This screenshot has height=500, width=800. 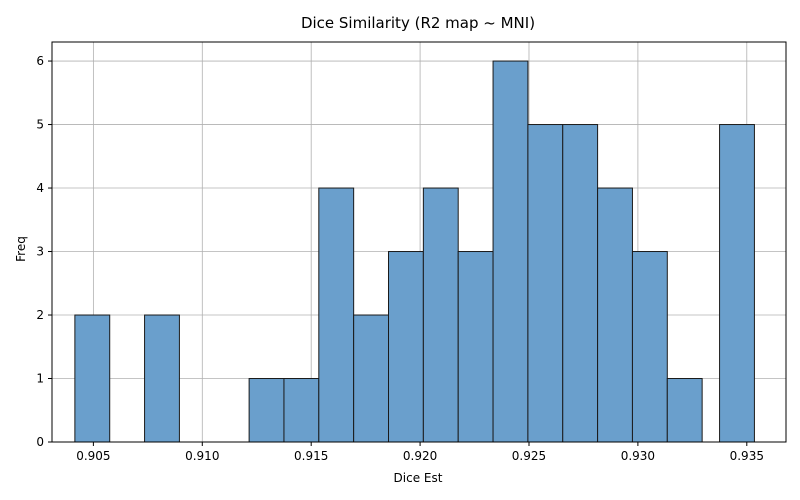 What do you see at coordinates (40, 61) in the screenshot?
I see `y-tick-label: 6` at bounding box center [40, 61].